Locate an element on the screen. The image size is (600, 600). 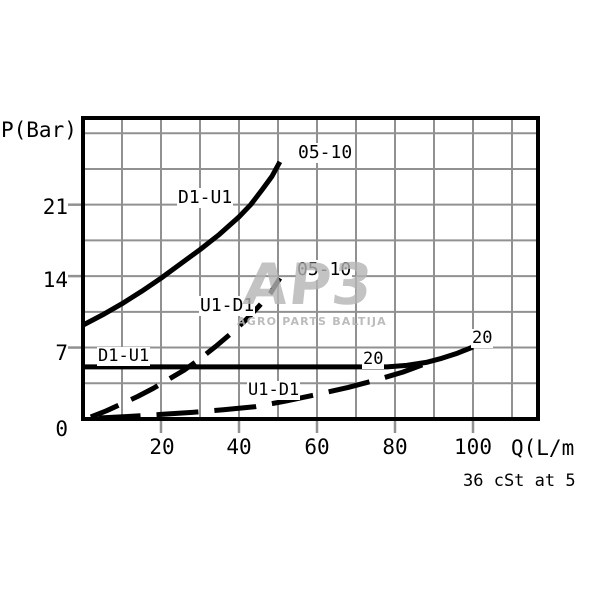
curve-label-low-d1-u1: D1-U1 is located at coordinates (124, 356).